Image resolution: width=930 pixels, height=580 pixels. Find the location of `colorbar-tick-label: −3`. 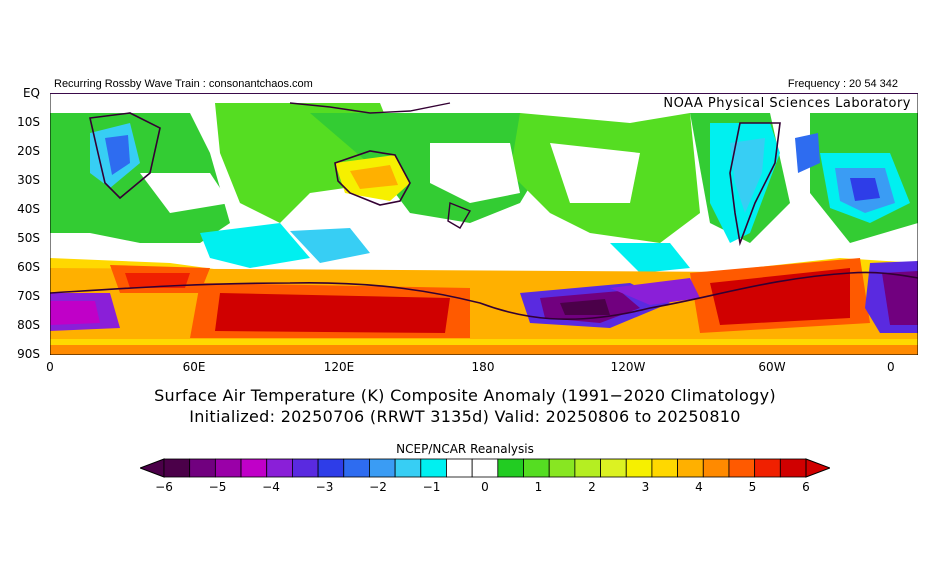

colorbar-tick-label: −3 is located at coordinates (324, 487).